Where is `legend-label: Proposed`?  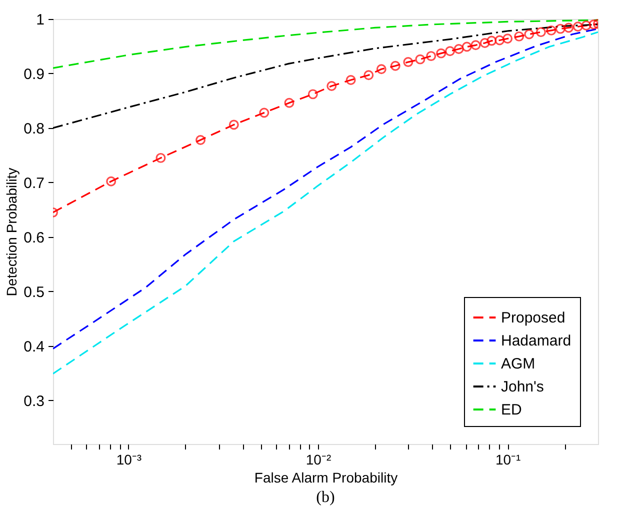
legend-label: Proposed is located at coordinates (533, 318).